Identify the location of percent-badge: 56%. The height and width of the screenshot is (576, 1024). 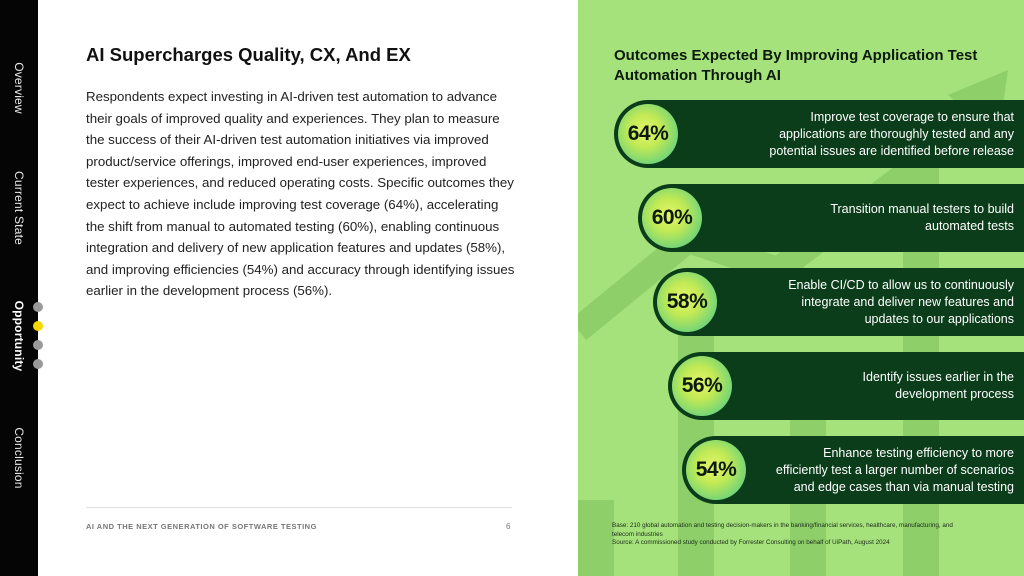
(702, 386).